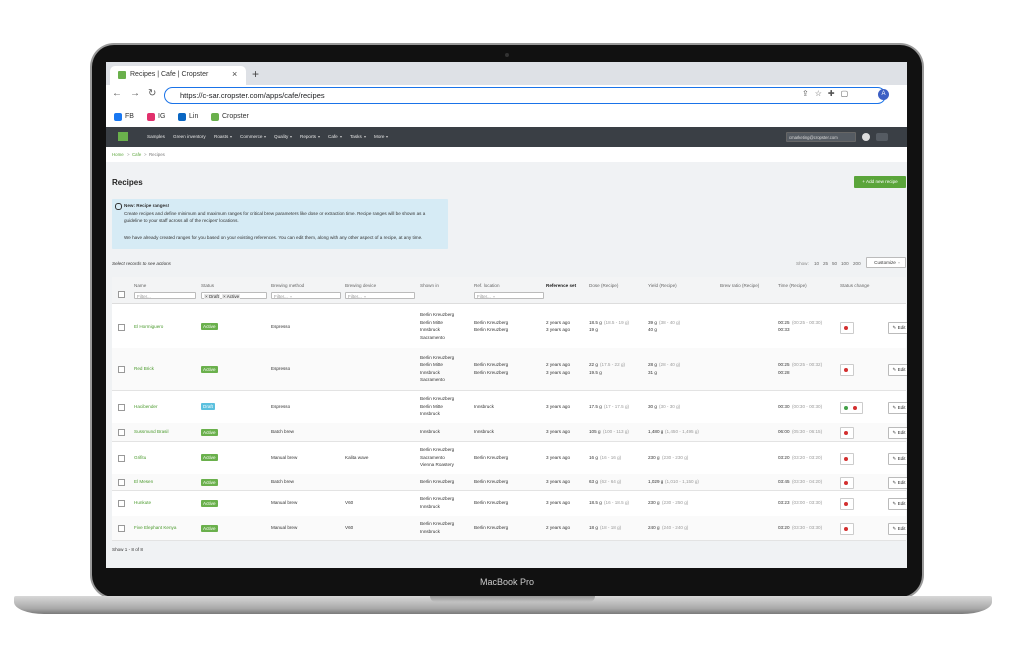  Describe the element at coordinates (561, 285) in the screenshot. I see `column-header: Reference set` at that location.